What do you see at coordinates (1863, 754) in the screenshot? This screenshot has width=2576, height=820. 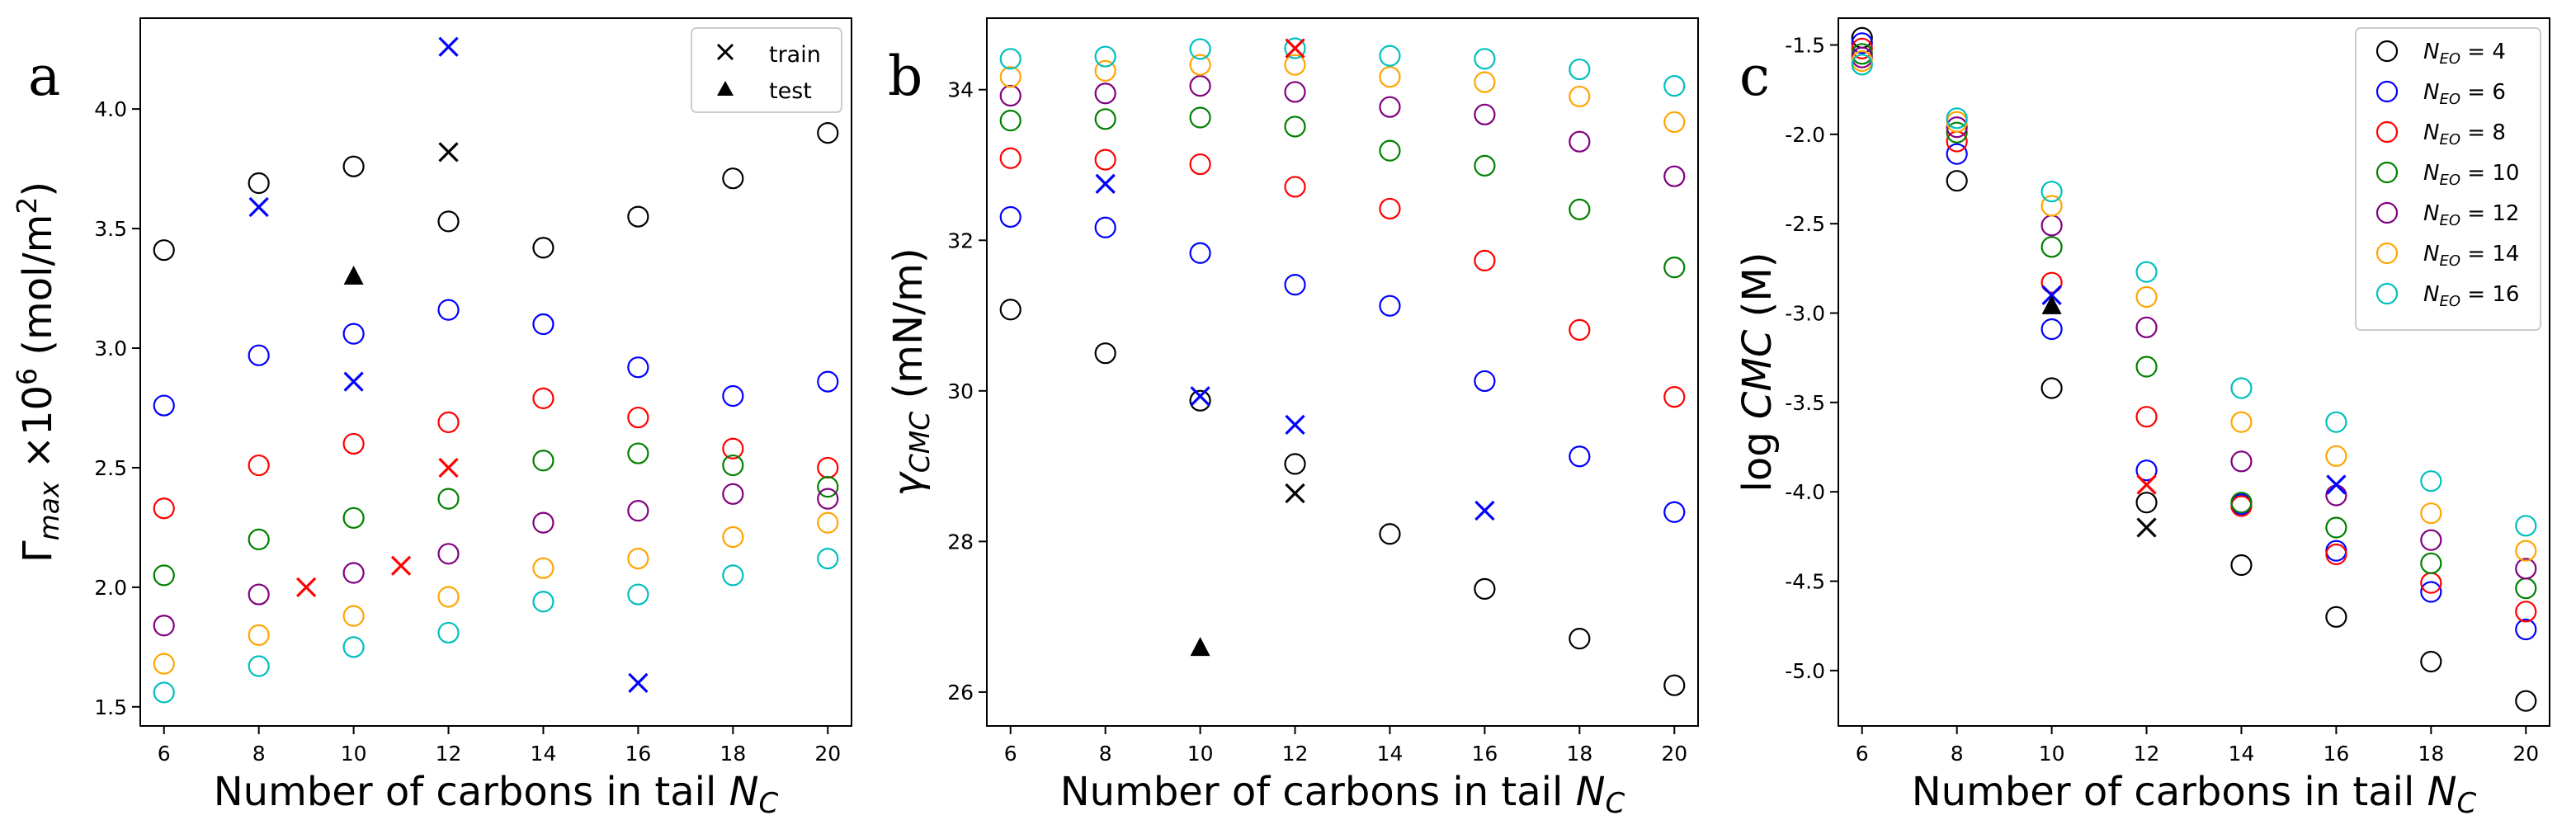 I see `x-tick-label: 6` at bounding box center [1863, 754].